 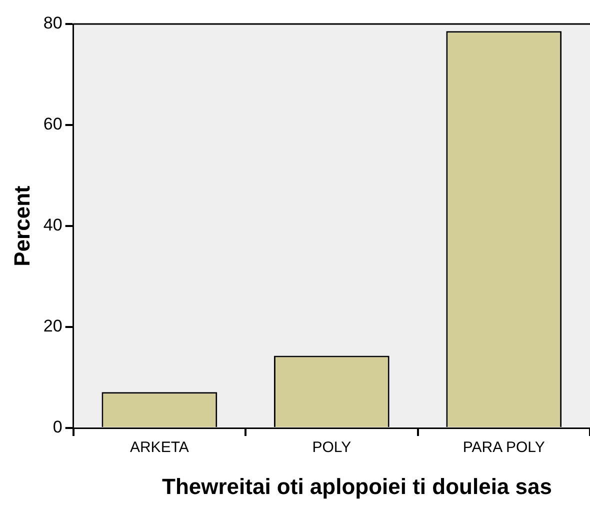 What do you see at coordinates (332, 447) in the screenshot?
I see `x-tick-label: POLY` at bounding box center [332, 447].